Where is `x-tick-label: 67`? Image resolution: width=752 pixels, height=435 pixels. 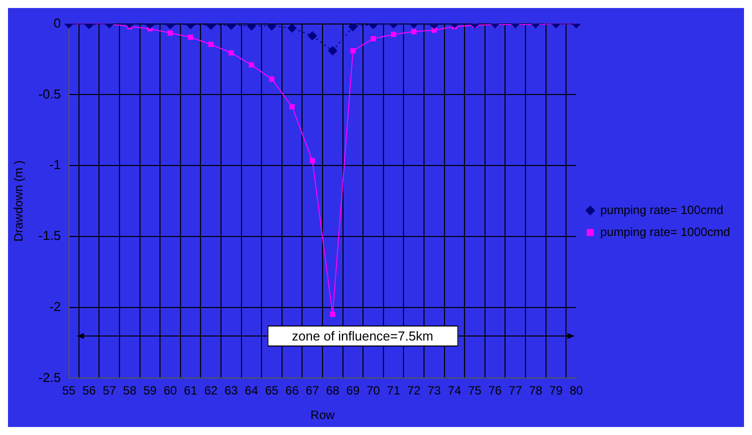 x-tick-label: 67 is located at coordinates (313, 391).